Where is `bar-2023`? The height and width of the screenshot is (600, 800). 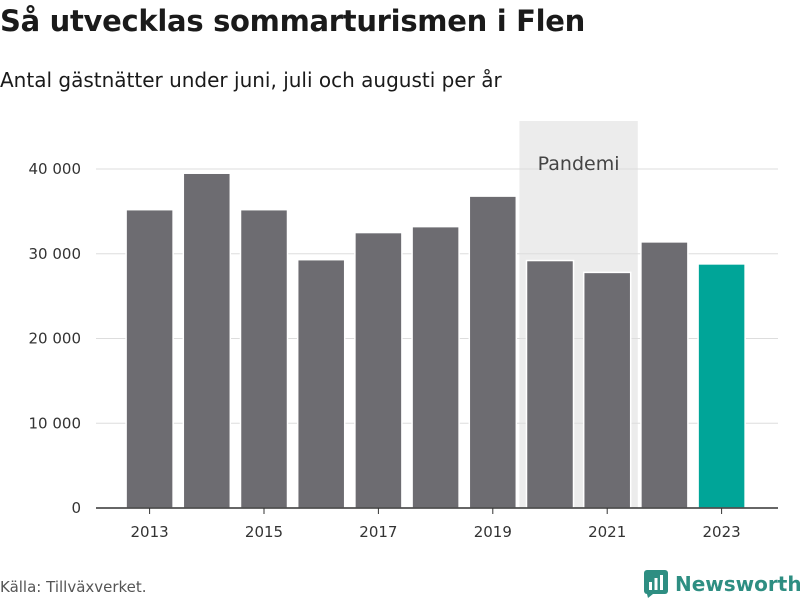
bar-2023 is located at coordinates (721, 386).